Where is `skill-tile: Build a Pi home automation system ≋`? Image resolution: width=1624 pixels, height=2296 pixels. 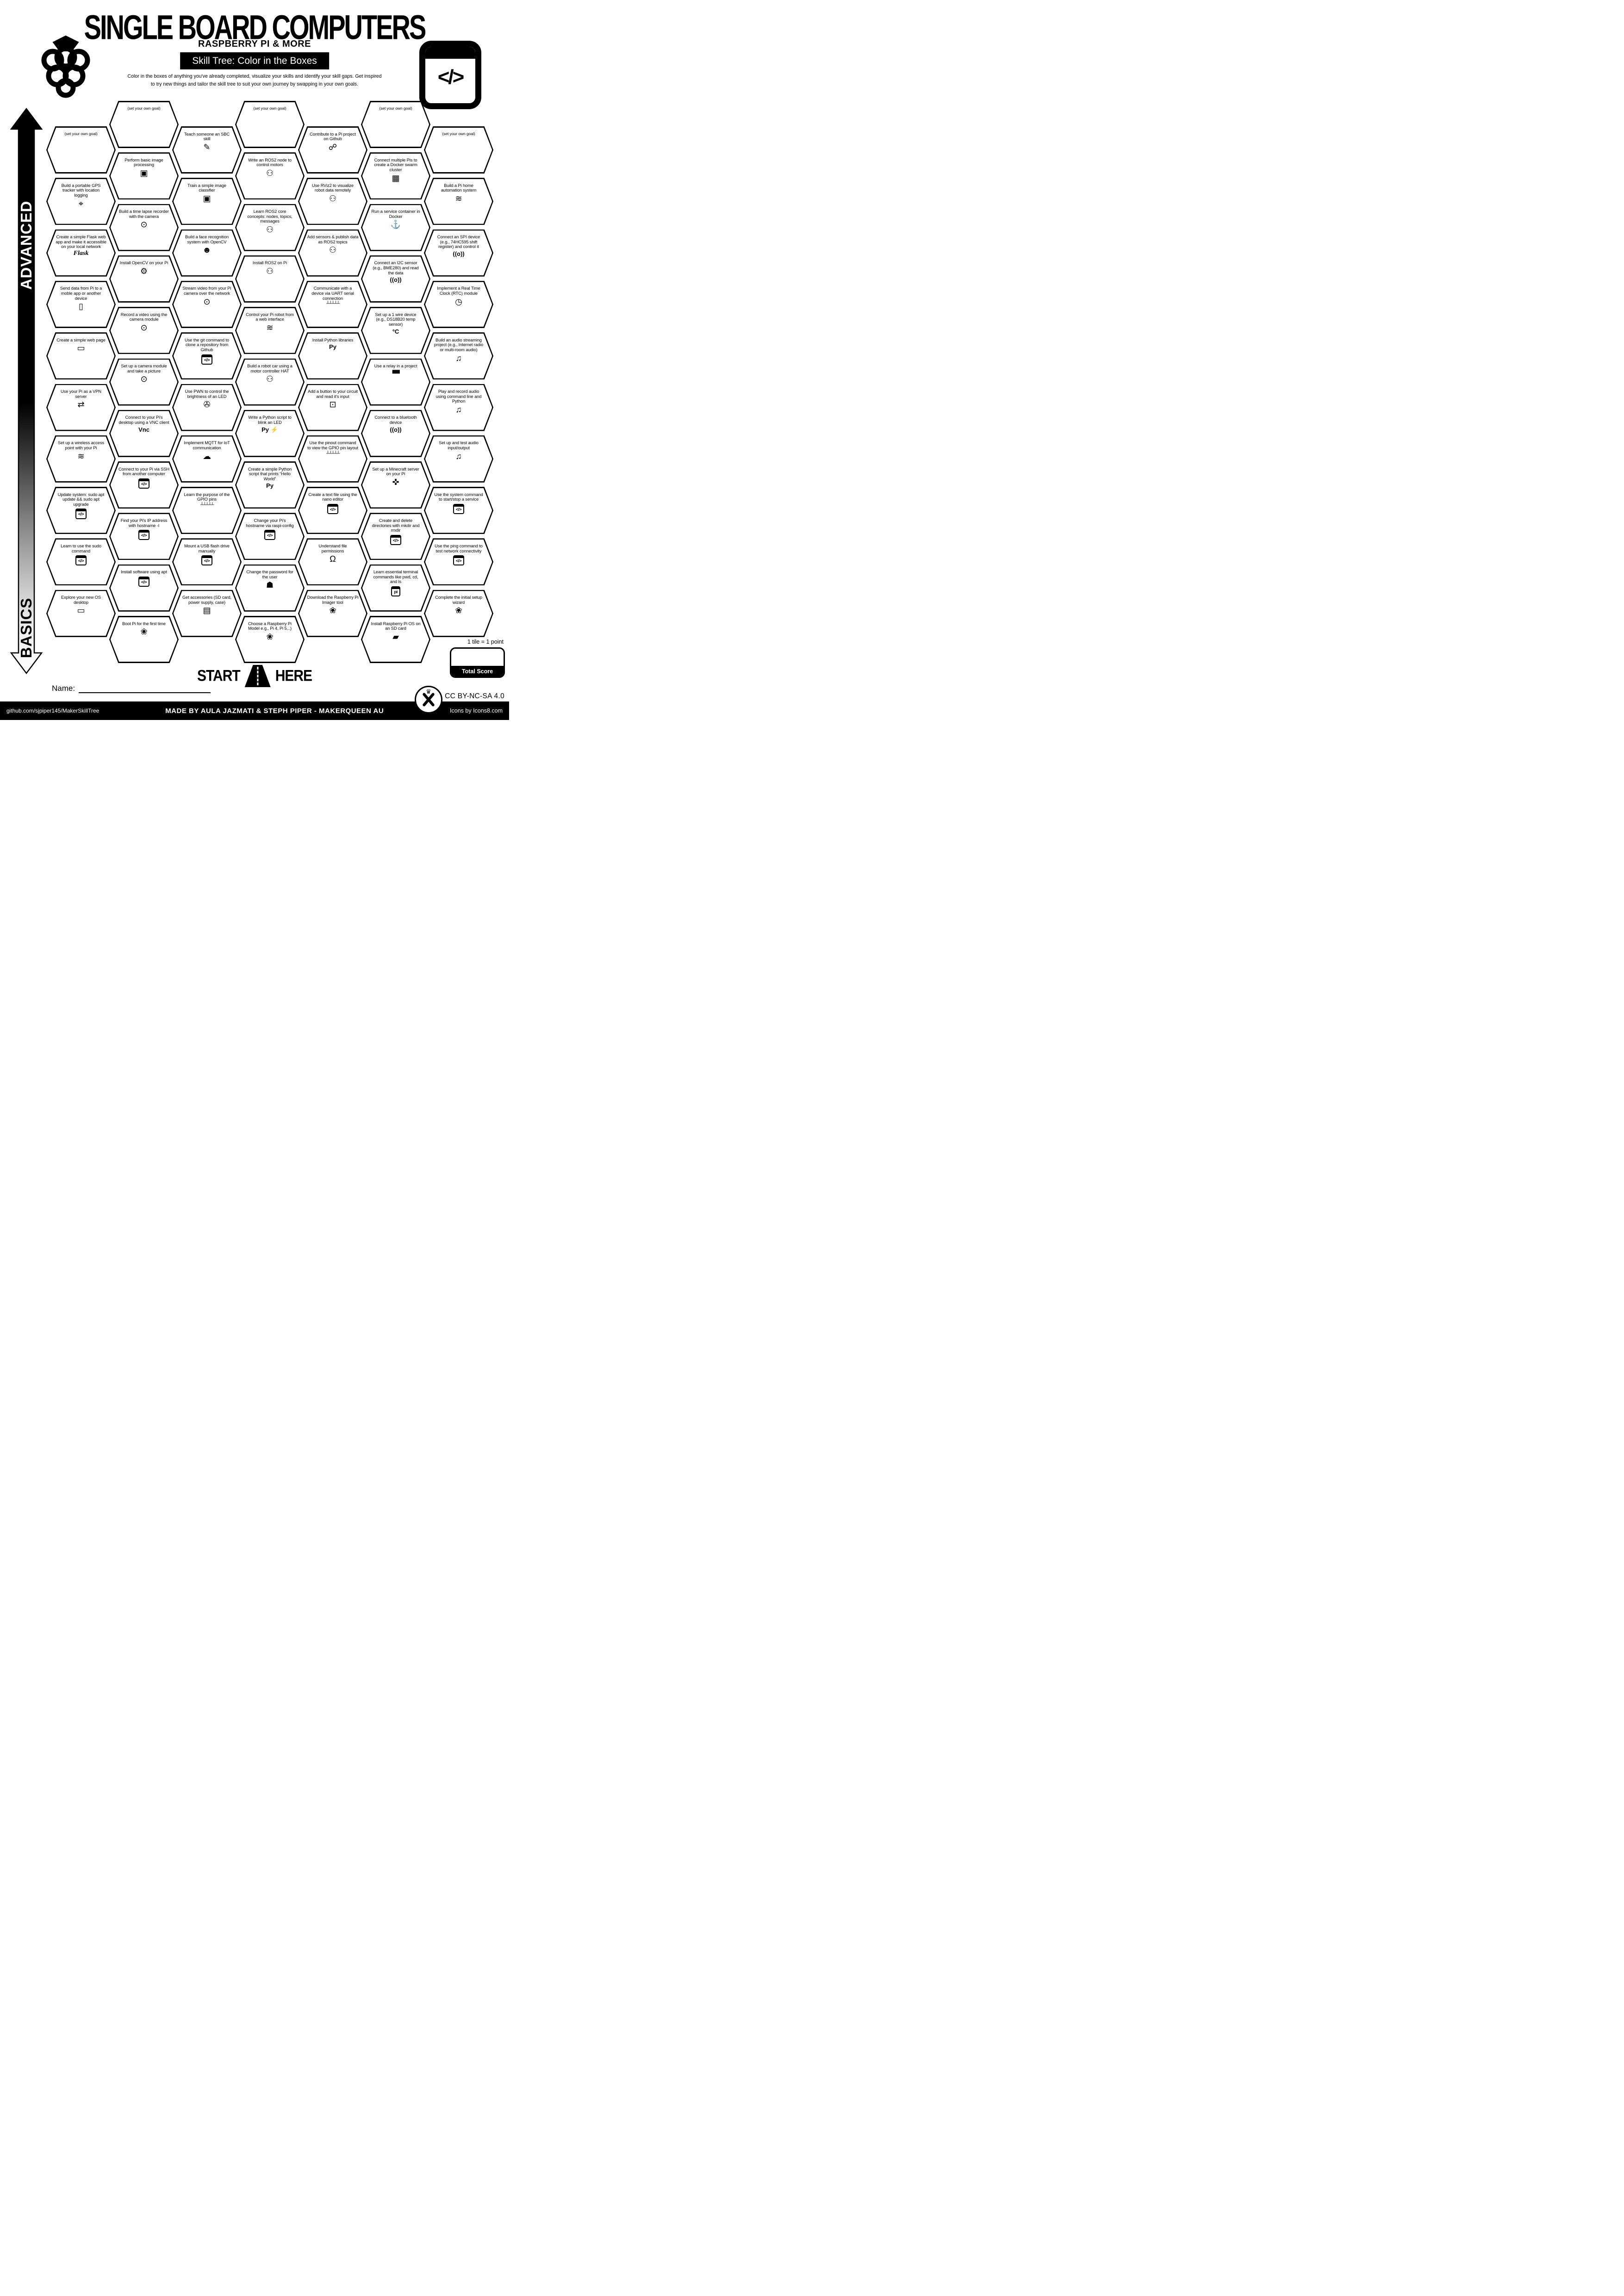 skill-tile: Build a Pi home automation system ≋ is located at coordinates (458, 202).